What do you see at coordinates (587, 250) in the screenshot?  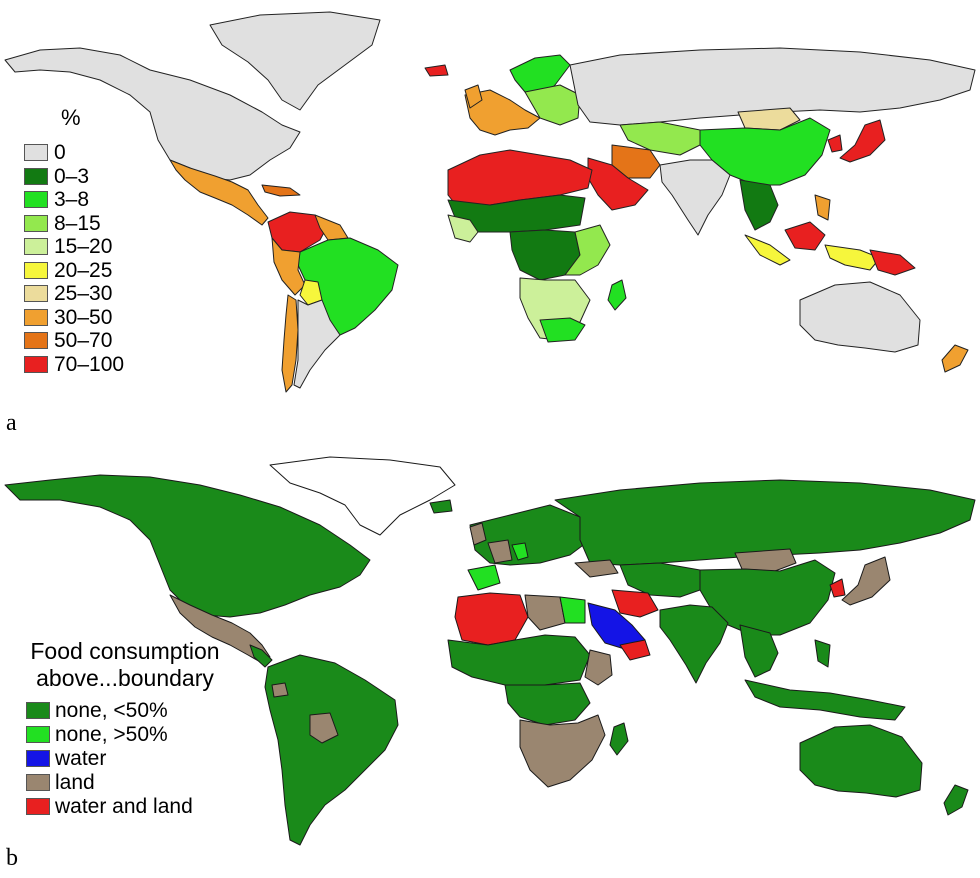 I see `region-east-africa` at bounding box center [587, 250].